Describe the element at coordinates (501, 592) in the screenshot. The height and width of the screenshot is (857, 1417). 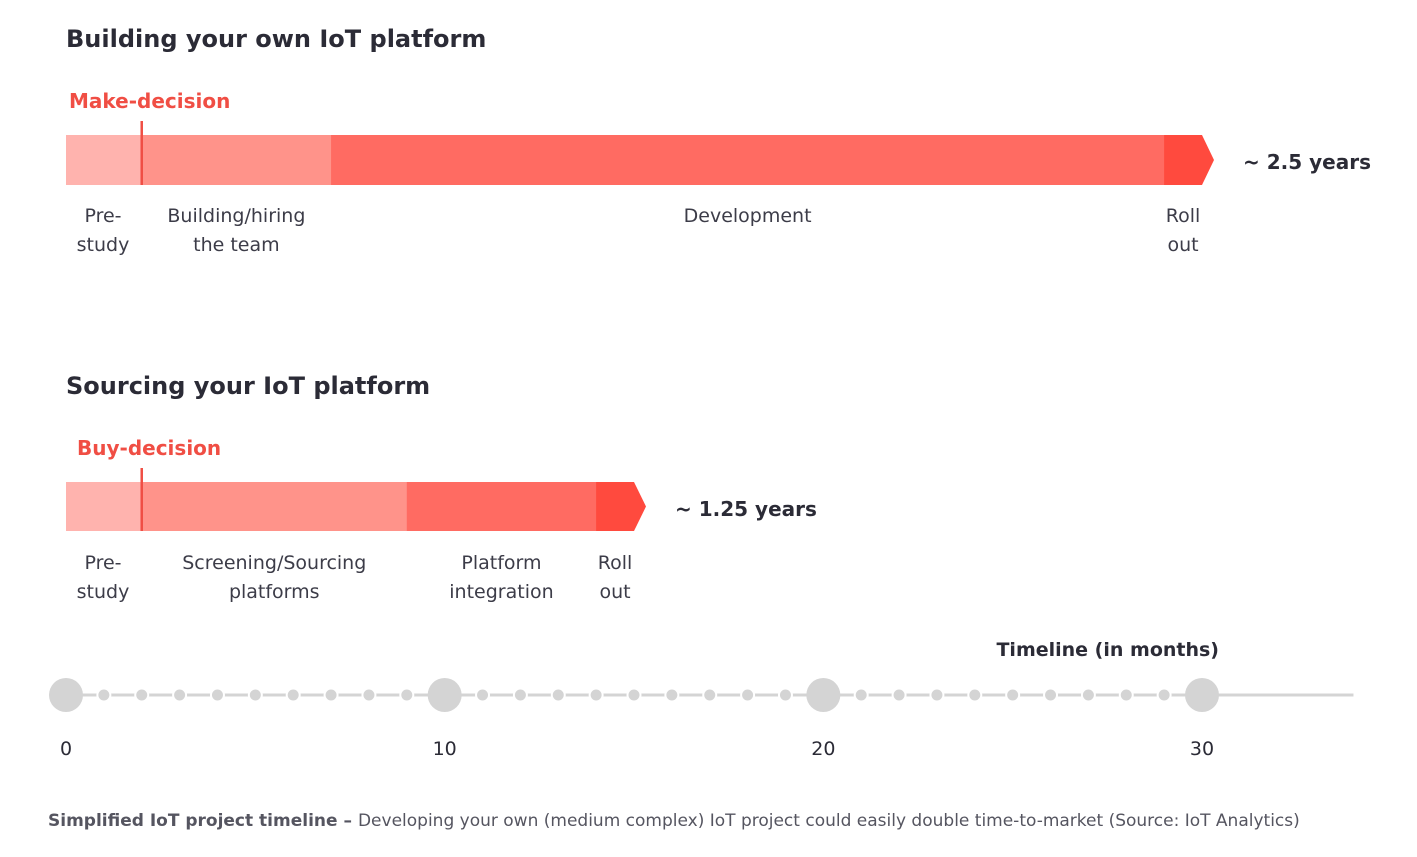
I see `label-line: integration` at that location.